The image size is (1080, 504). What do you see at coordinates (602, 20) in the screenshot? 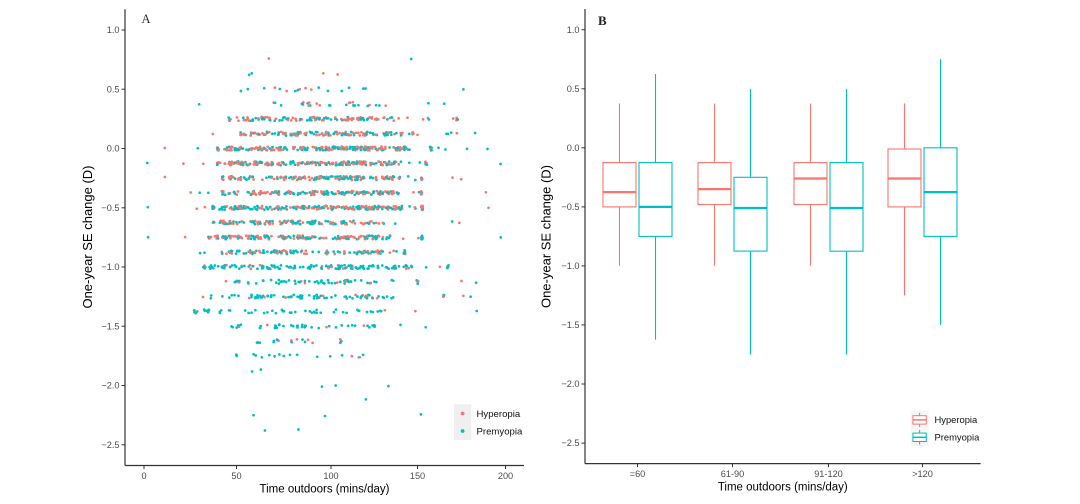
I see `svg-text: B` at bounding box center [602, 20].